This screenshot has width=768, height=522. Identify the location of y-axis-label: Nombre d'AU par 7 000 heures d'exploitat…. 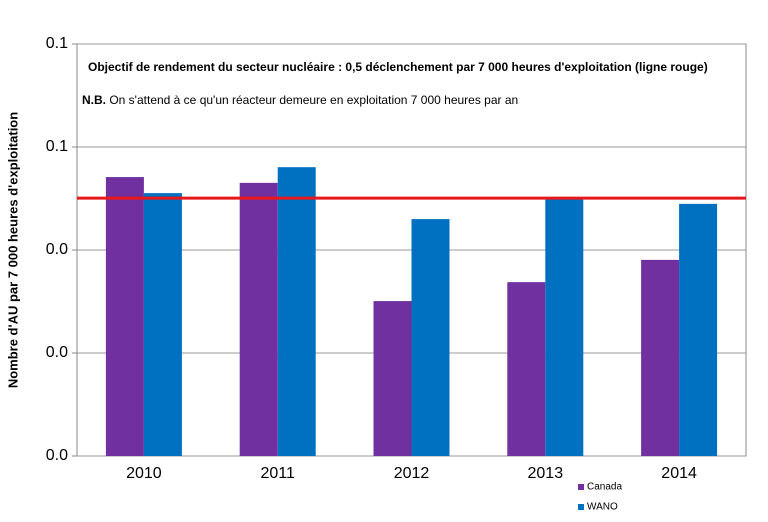
(12, 250).